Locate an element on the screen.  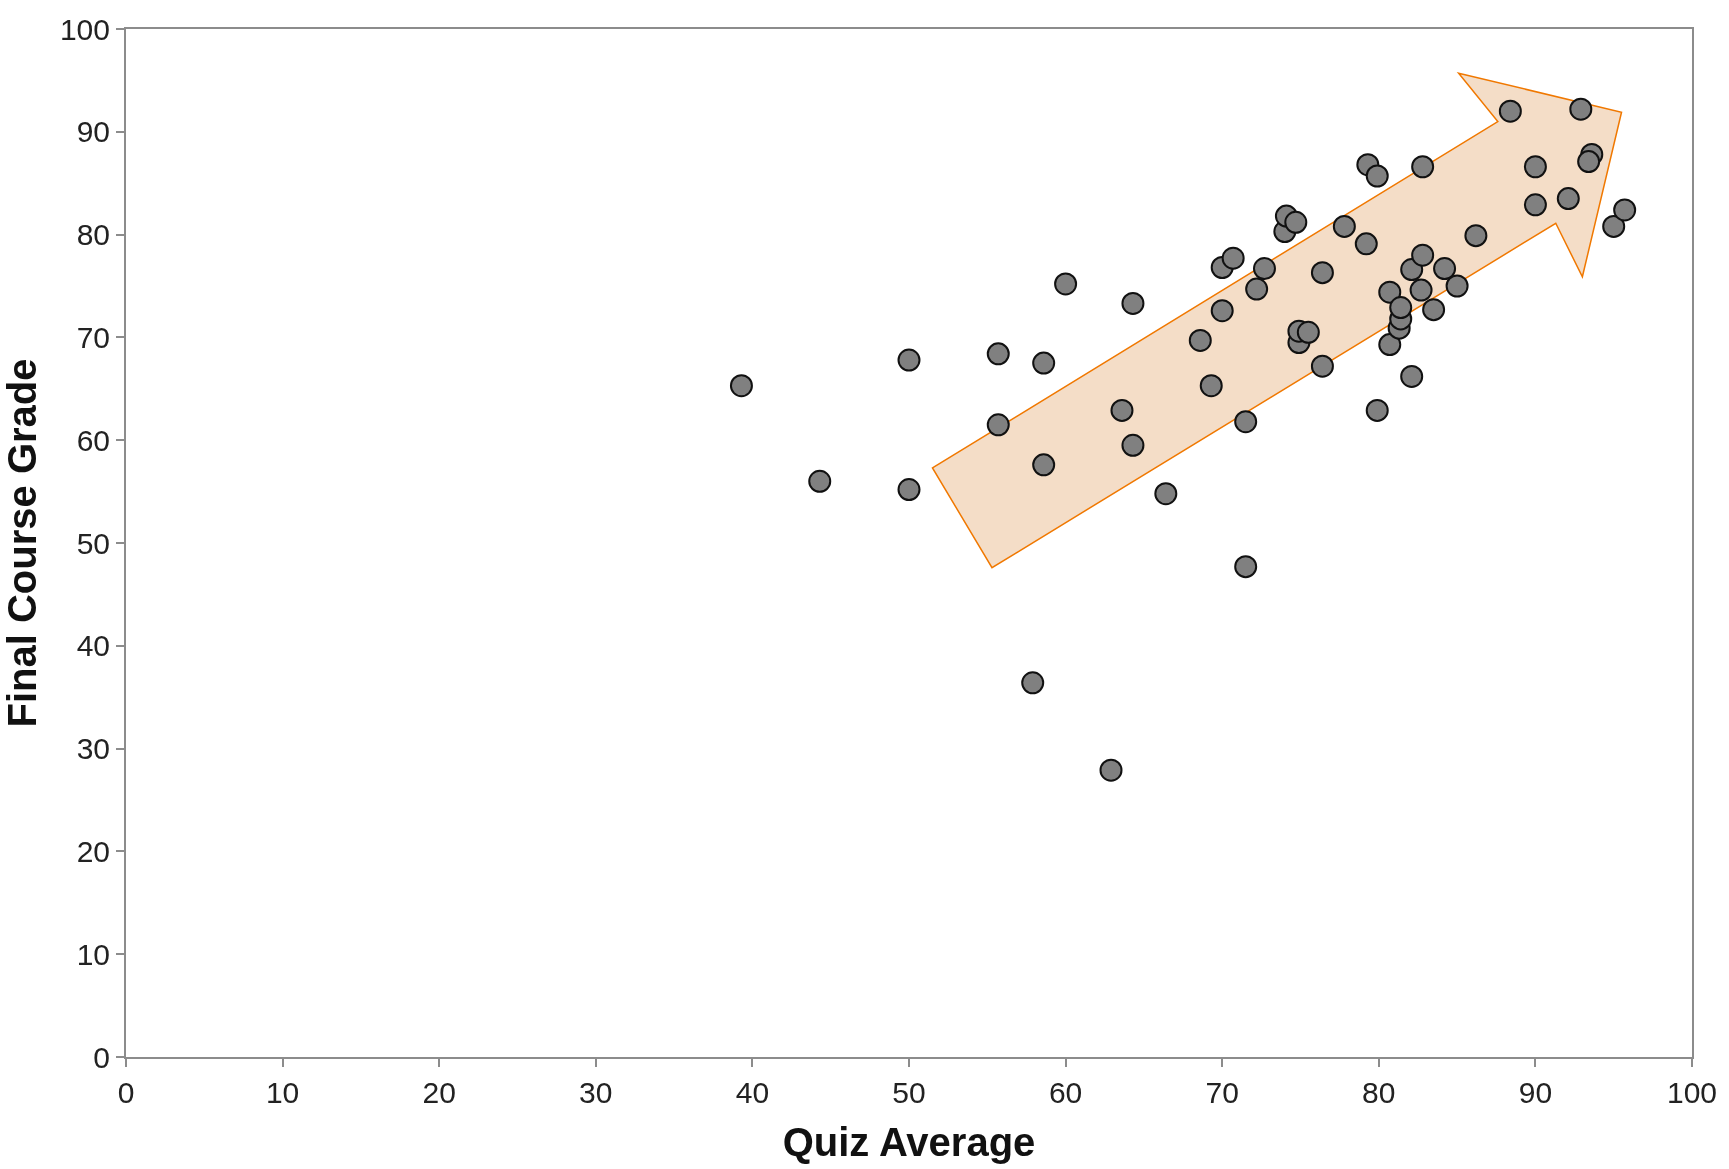
y-tick-label: 80 is located at coordinates (93, 235).